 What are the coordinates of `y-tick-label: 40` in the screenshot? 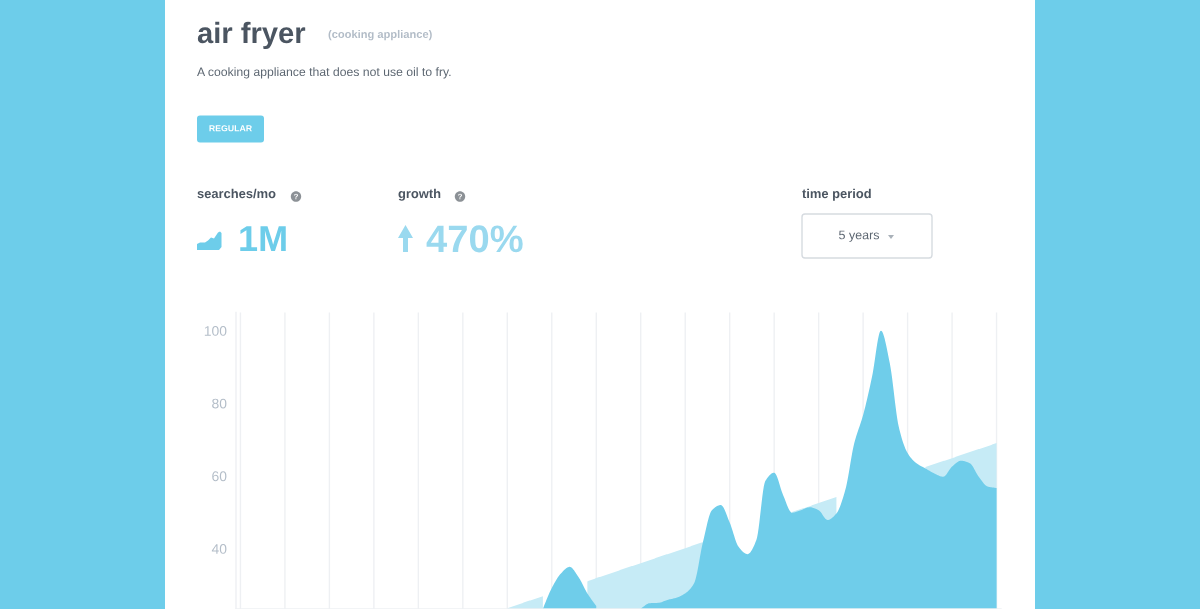 It's located at (219, 549).